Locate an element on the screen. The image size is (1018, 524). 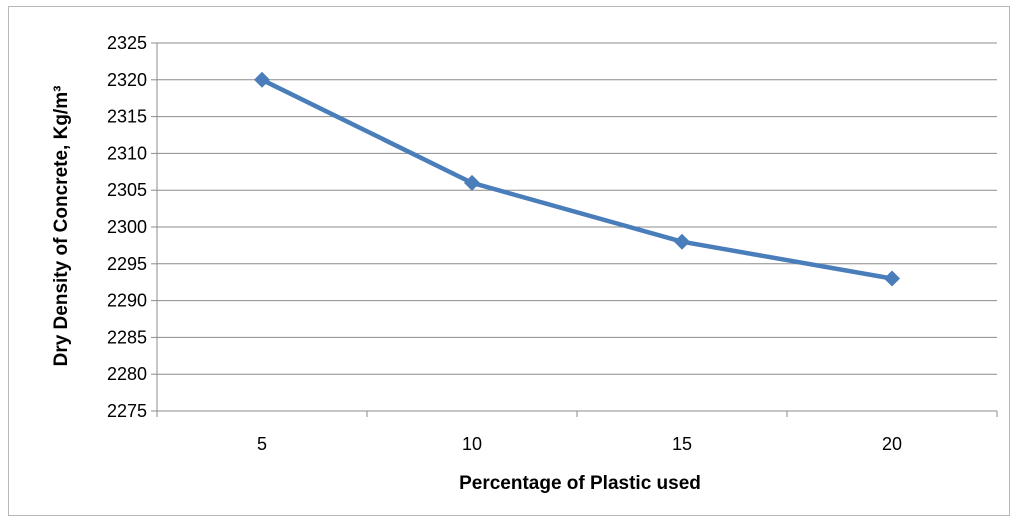
y-tick-label: 2295 is located at coordinates (127, 264).